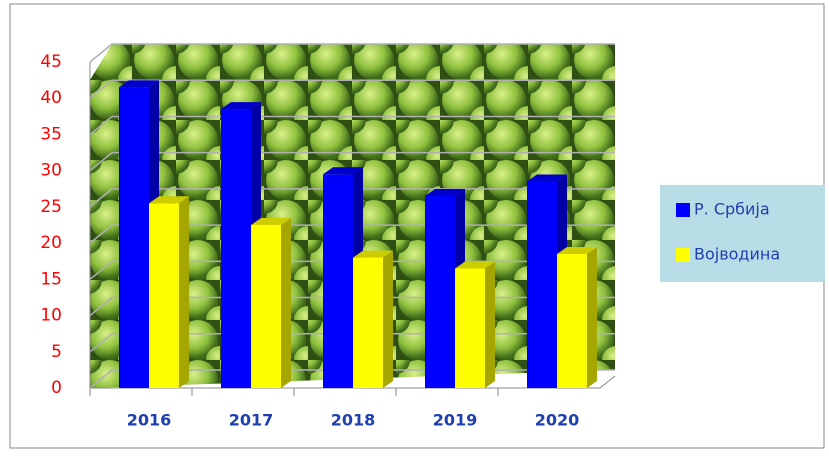 This screenshot has height=458, width=829. I want to click on legend-label: Р. Србија, so click(732, 209).